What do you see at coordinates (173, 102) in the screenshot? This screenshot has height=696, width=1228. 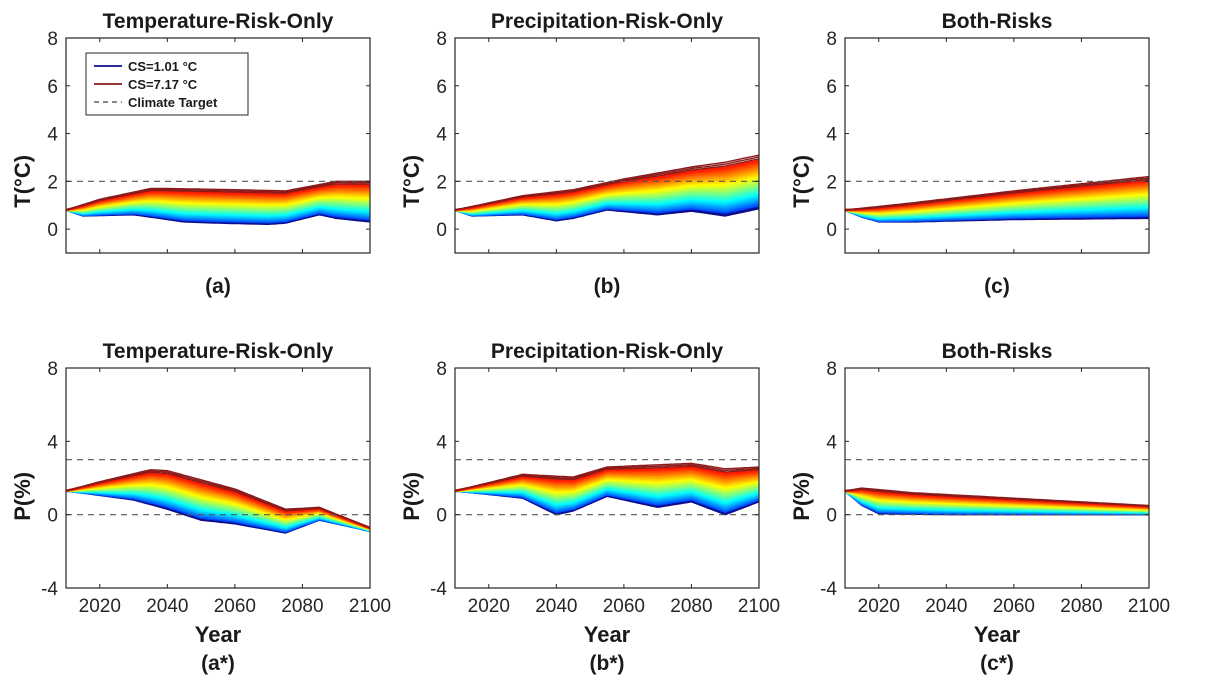 I see `legend-entry: Climate Target` at bounding box center [173, 102].